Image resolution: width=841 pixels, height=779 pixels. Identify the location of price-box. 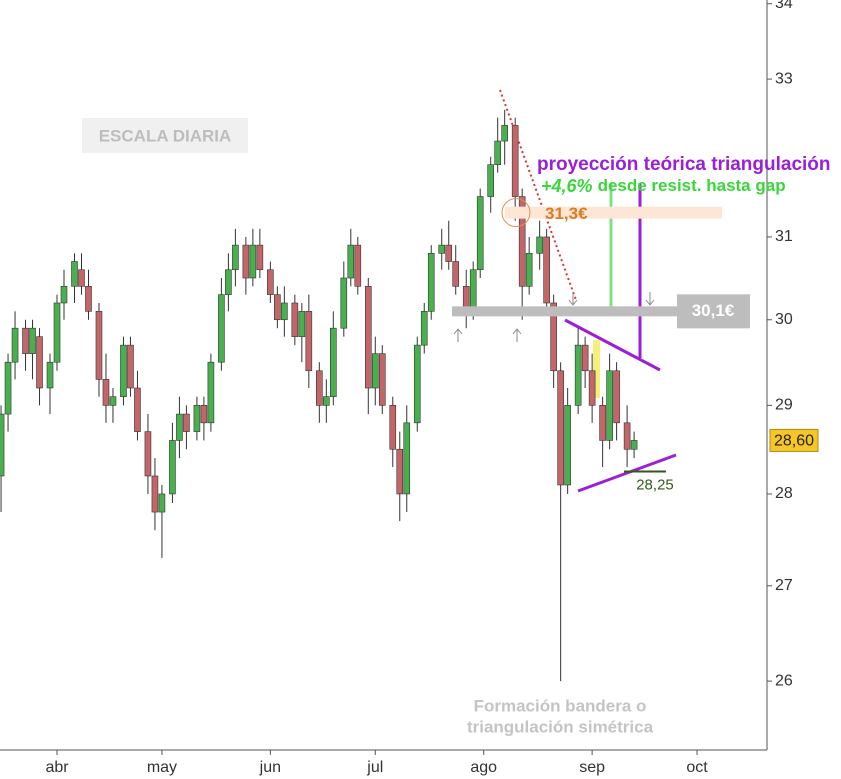
(794, 440).